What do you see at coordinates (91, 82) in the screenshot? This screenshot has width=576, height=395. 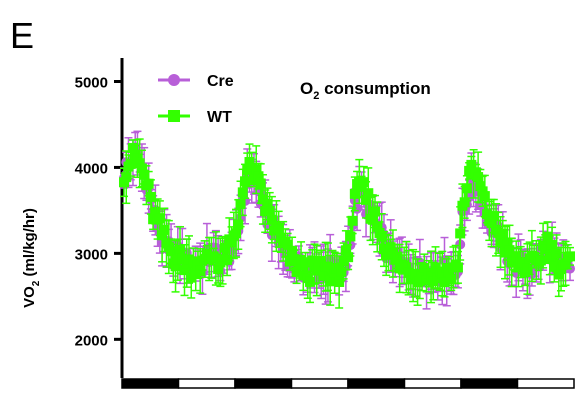 I see `y-tick-label: 5000` at bounding box center [91, 82].